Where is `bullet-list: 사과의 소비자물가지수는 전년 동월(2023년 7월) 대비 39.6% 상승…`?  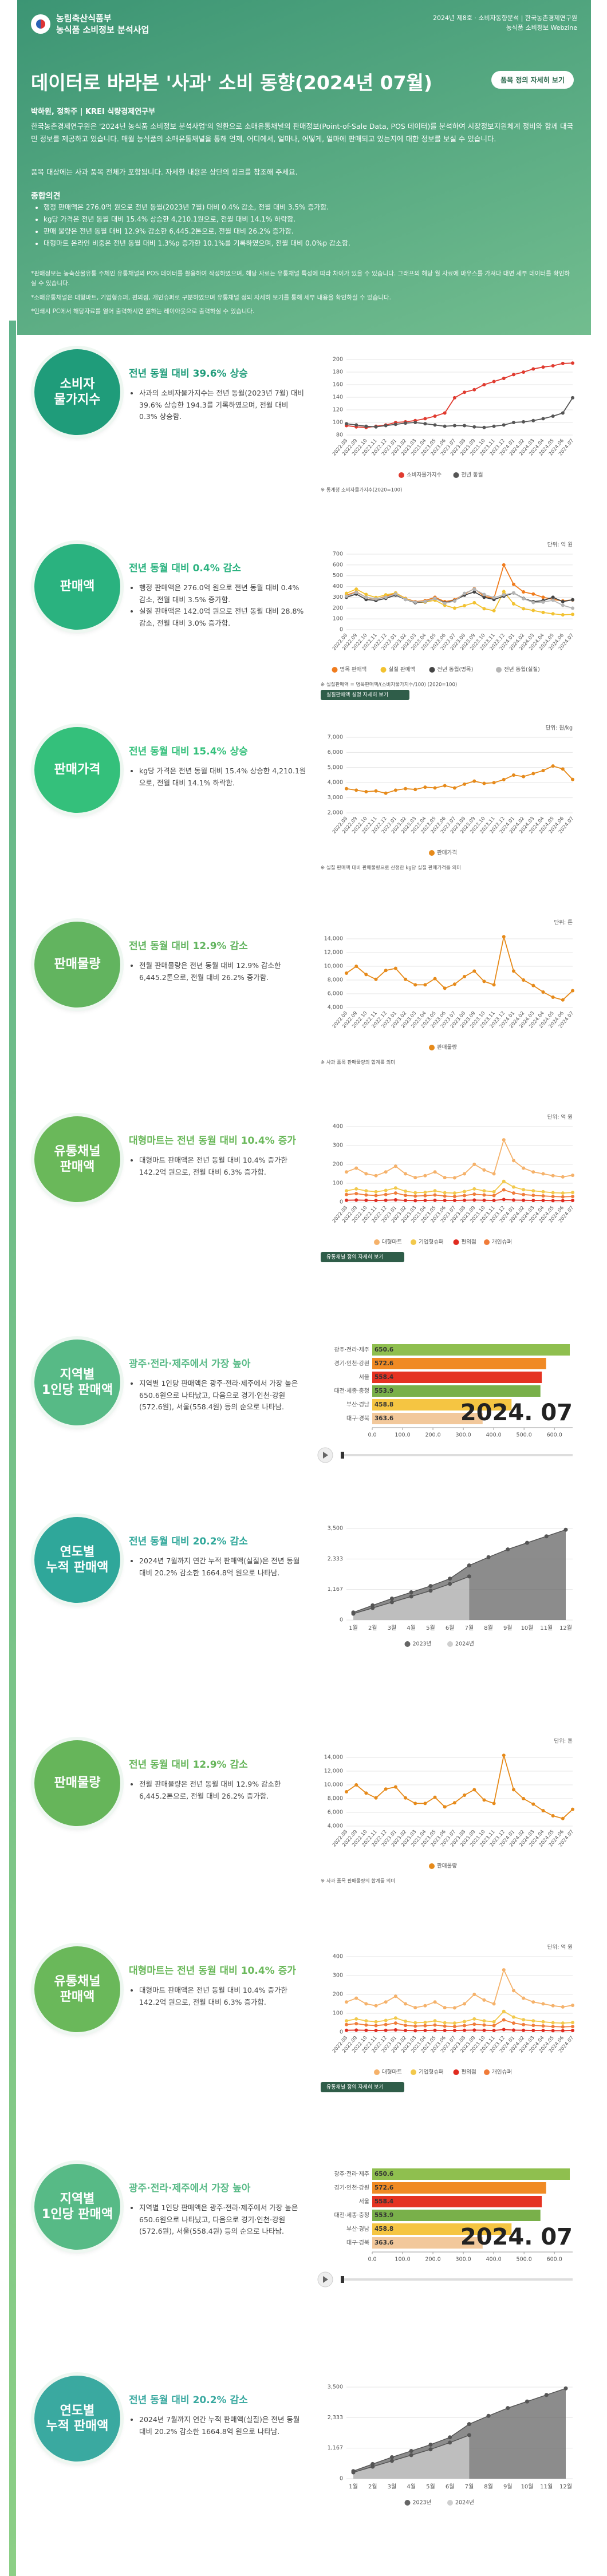
bullet-list: 사과의 소비자물가지수는 전년 동월(2023년 7월) 대비 39.6% 상승… is located at coordinates (217, 405).